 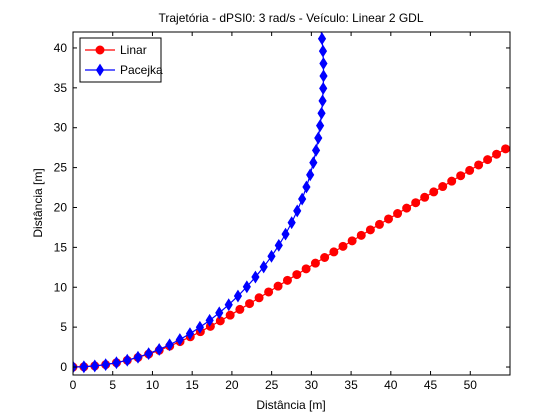 What do you see at coordinates (61, 128) in the screenshot?
I see `y-tick-label: 30` at bounding box center [61, 128].